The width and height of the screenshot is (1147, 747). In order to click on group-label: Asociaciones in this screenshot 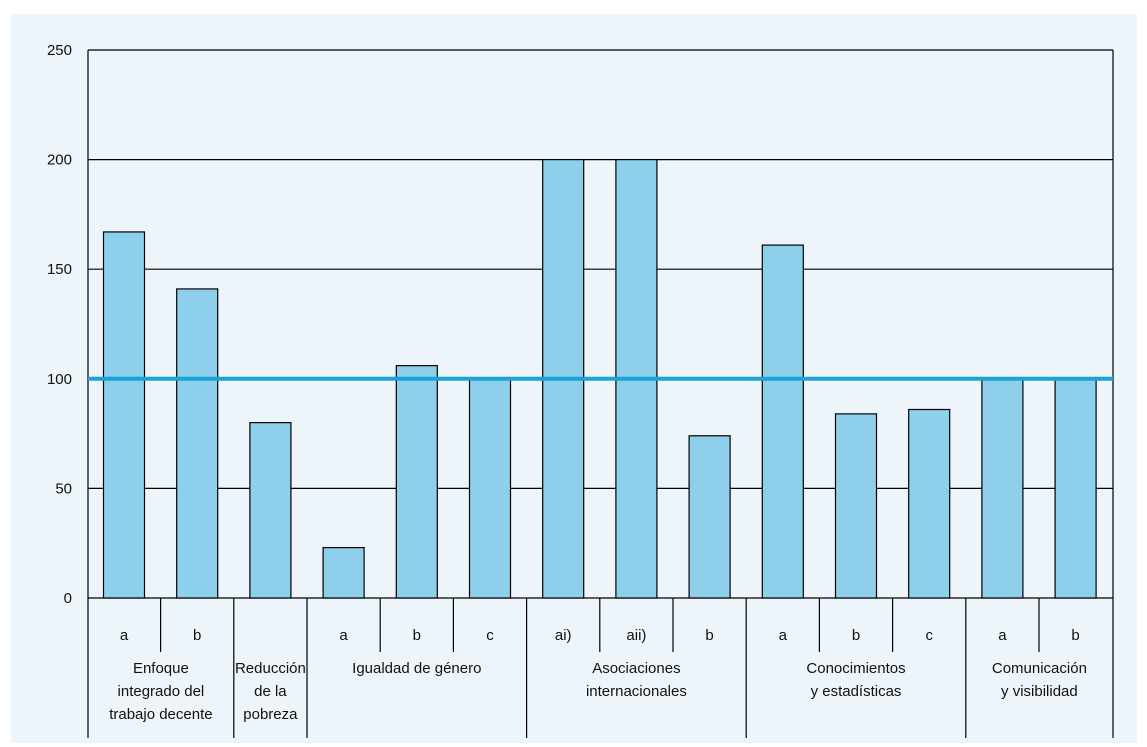, I will do `click(636, 668)`.